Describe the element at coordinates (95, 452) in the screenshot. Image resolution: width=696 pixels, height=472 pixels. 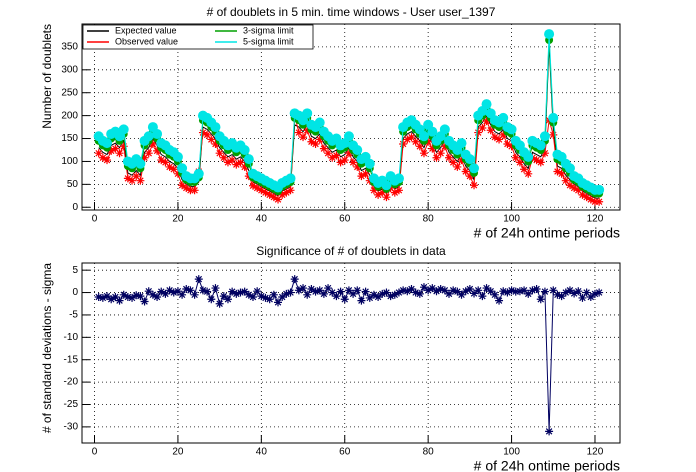
I see `x-tick-label: 0` at that location.